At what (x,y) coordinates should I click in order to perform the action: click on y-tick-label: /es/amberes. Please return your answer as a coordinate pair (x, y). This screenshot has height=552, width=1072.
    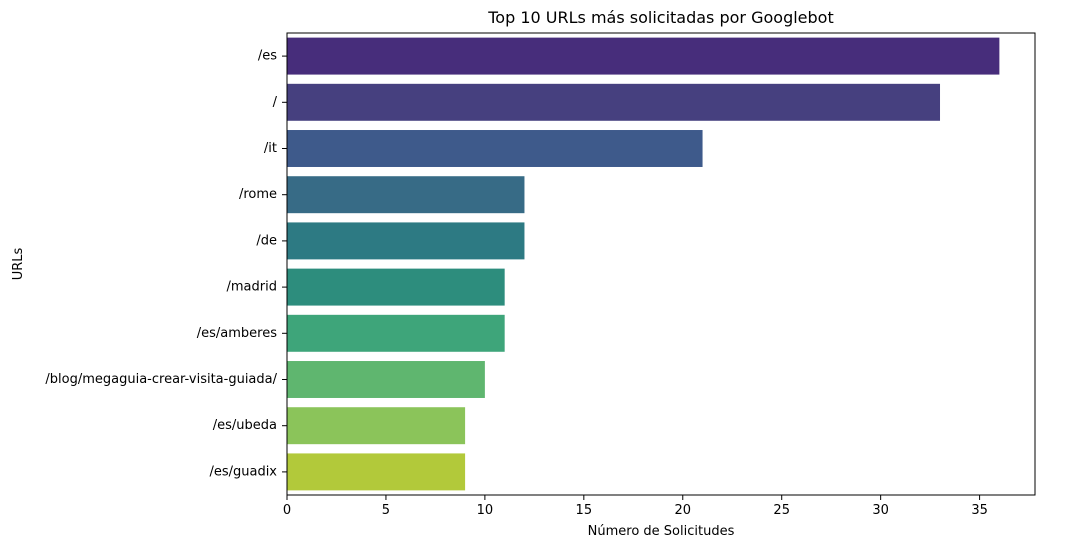
    Looking at the image, I should click on (237, 333).